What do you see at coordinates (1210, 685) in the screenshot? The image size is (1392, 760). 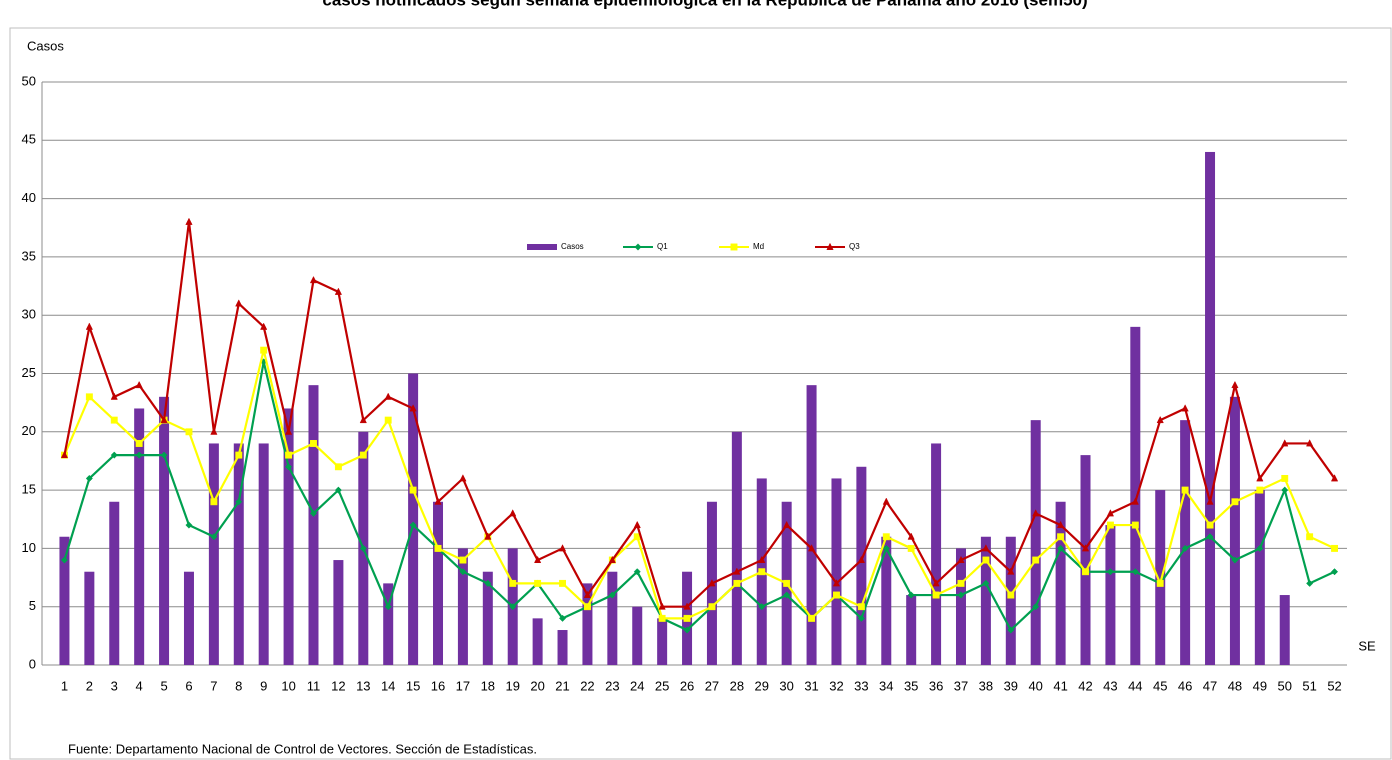 I see `x-tick-label: 47` at bounding box center [1210, 685].